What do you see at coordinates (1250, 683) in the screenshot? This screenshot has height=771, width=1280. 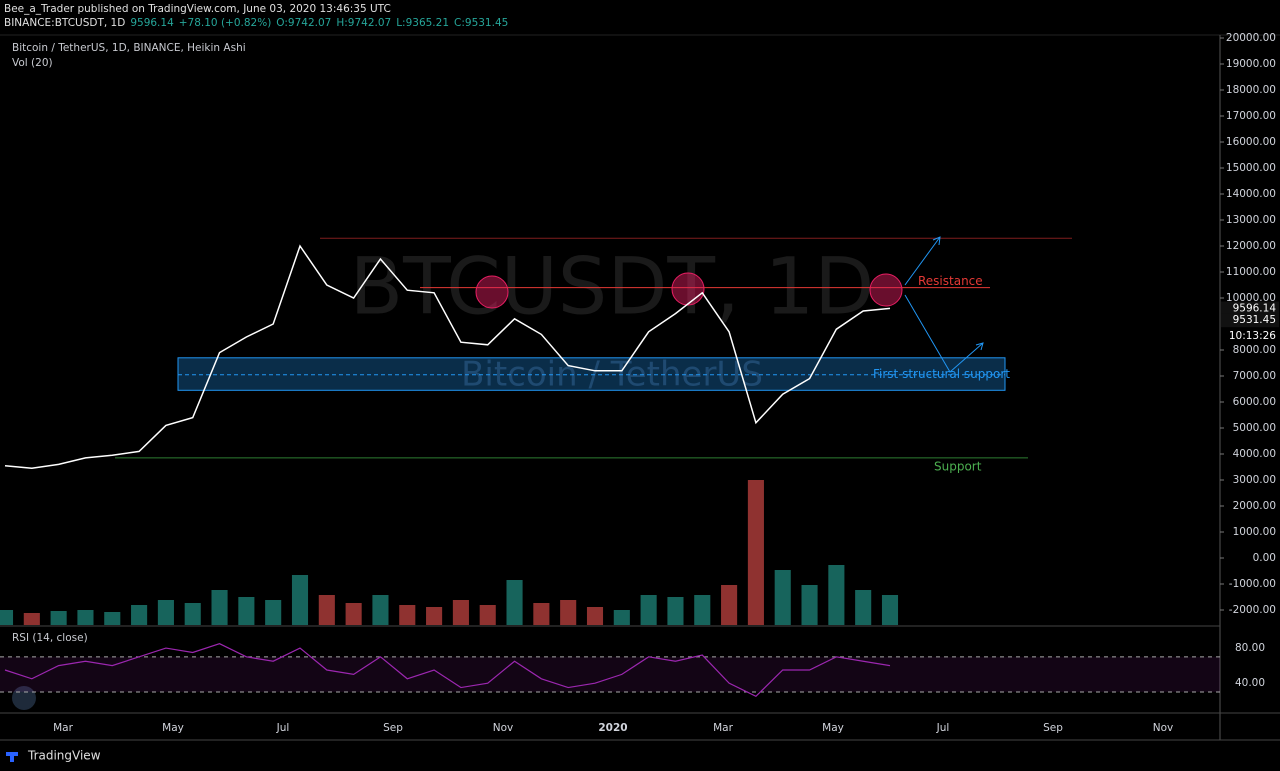 I see `rsi-tick-label: 40.00` at bounding box center [1250, 683].